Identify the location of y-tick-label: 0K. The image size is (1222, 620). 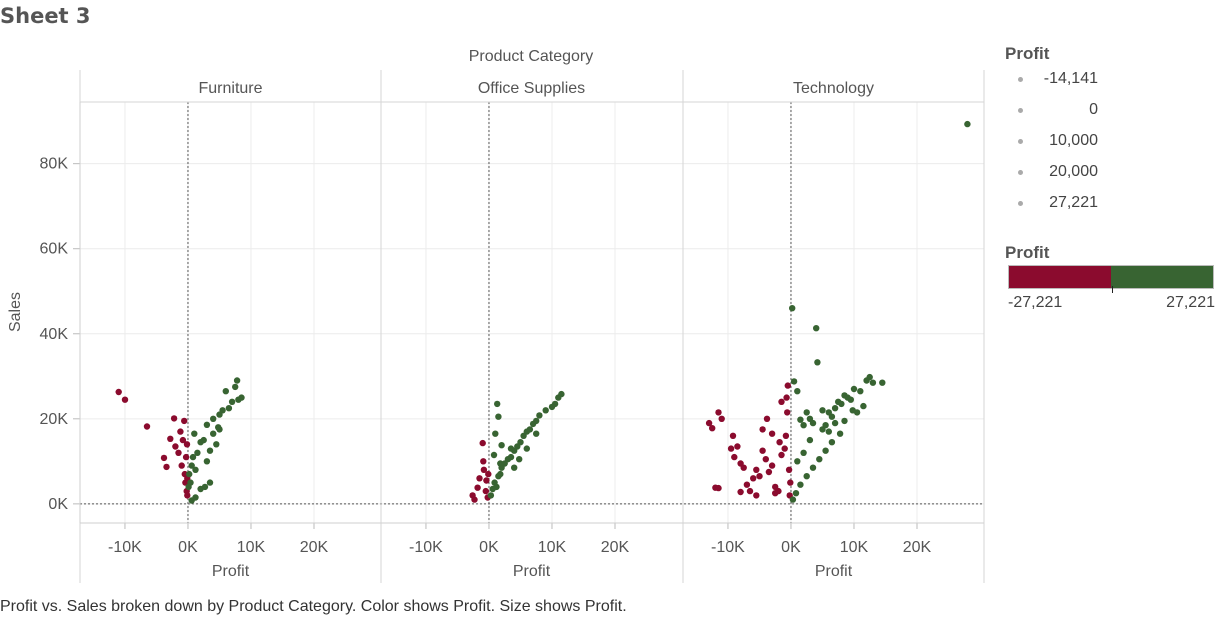
(58, 504).